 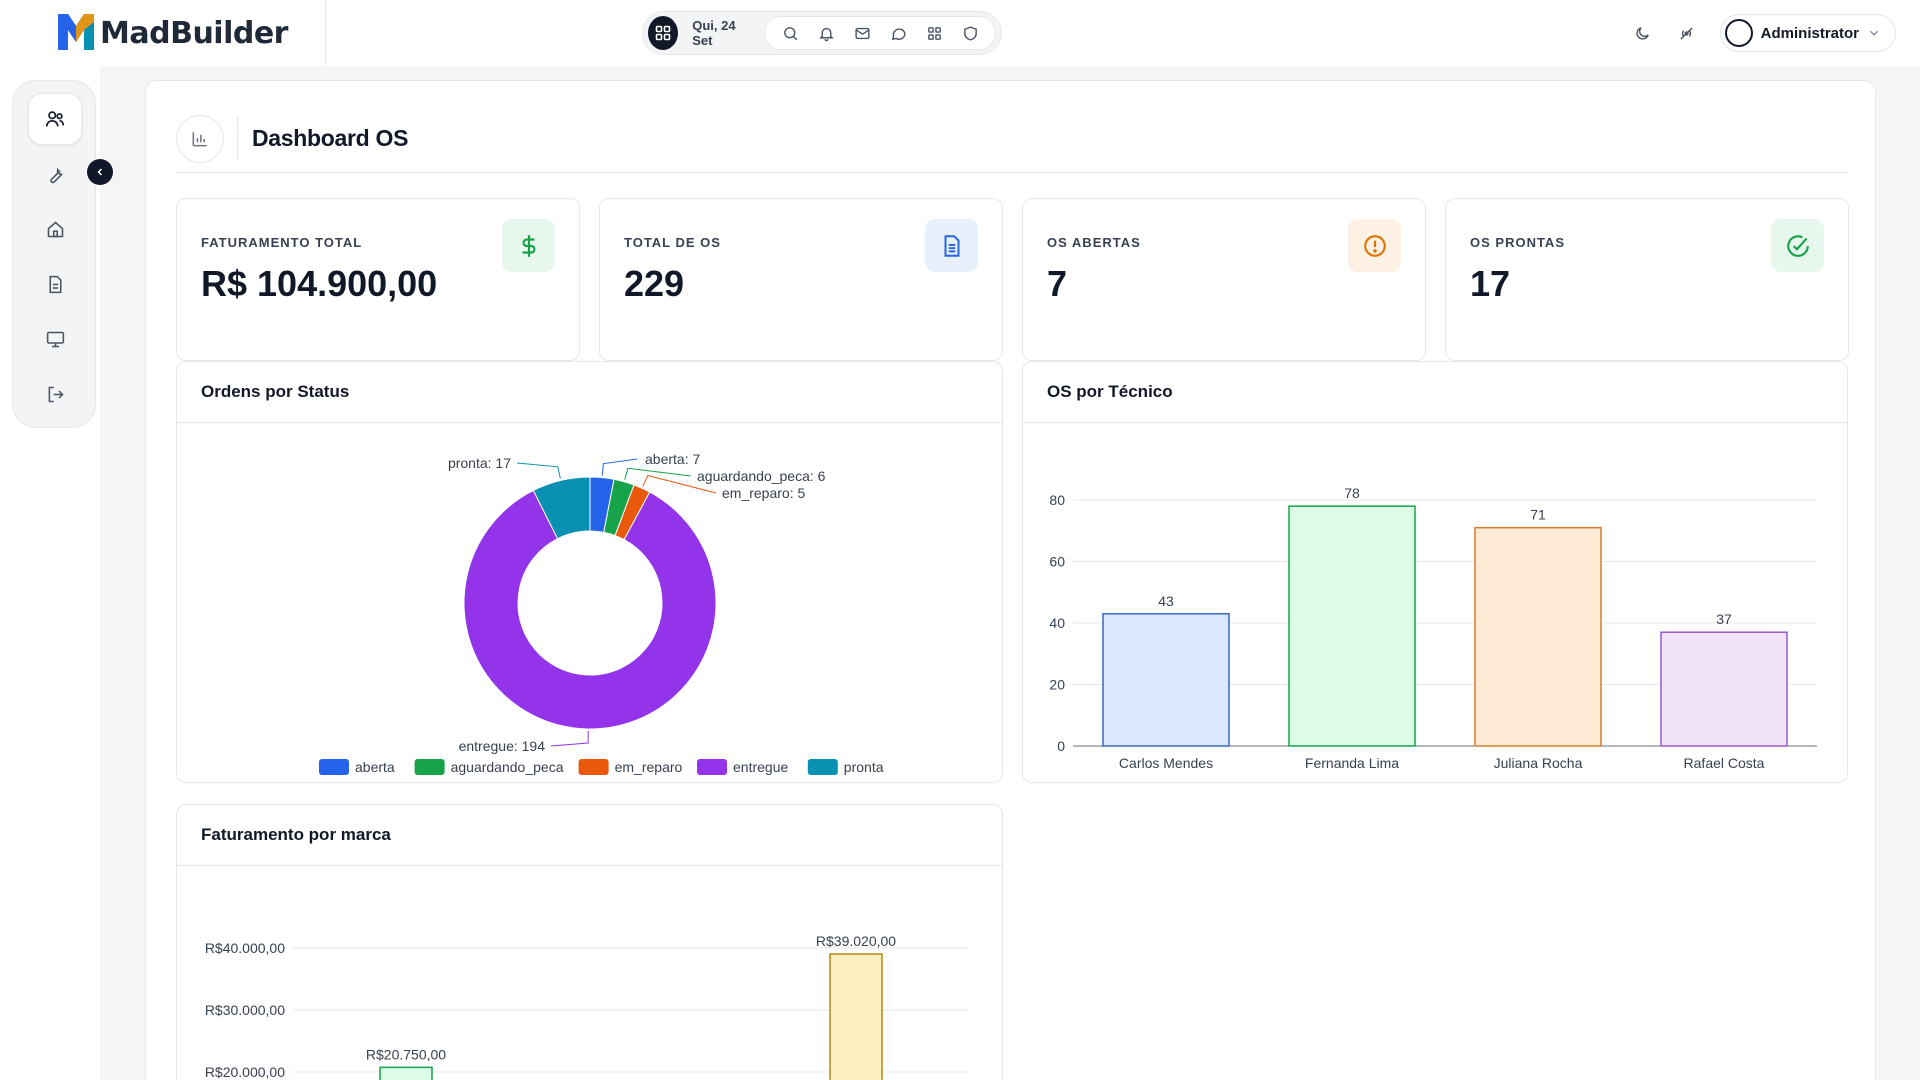 What do you see at coordinates (245, 948) in the screenshot?
I see `y-tick-label: R$40.000,00` at bounding box center [245, 948].